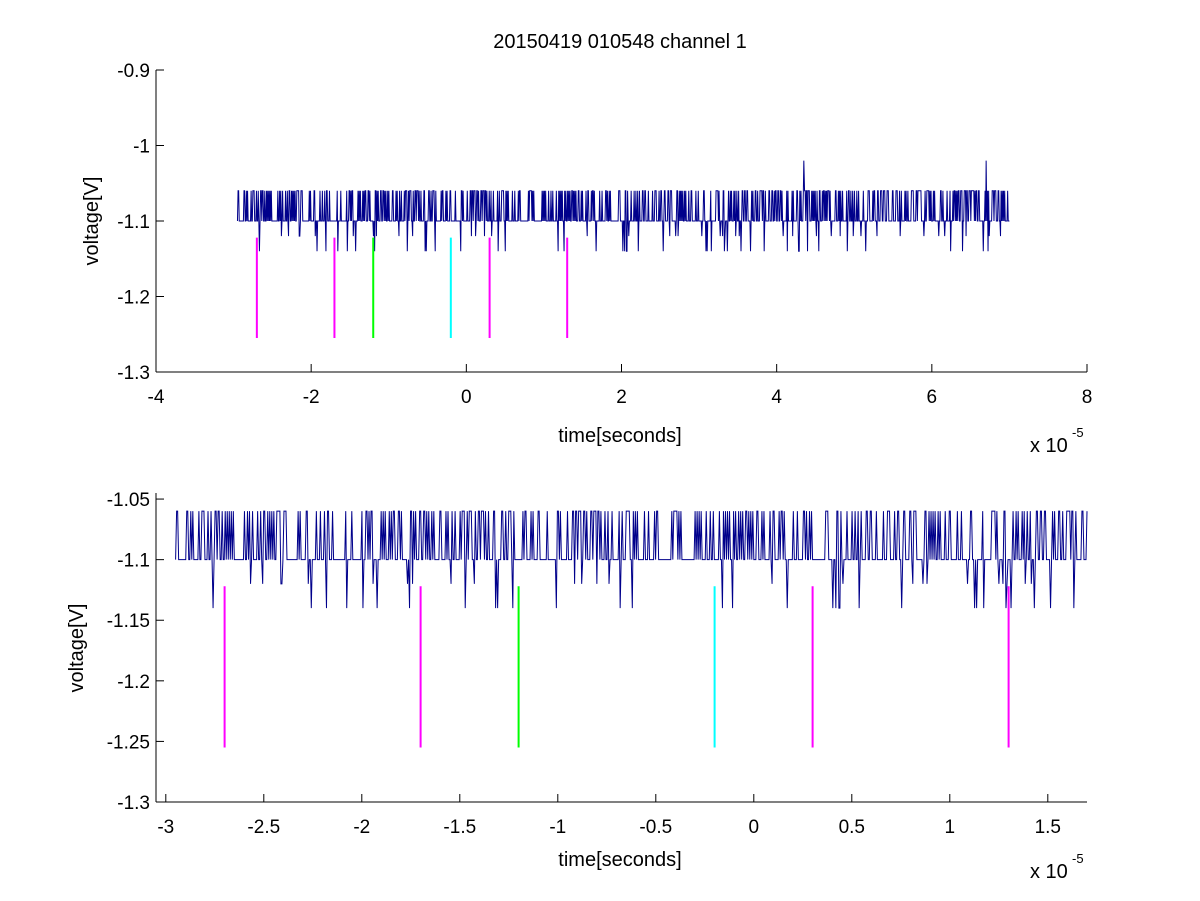  Describe the element at coordinates (133, 373) in the screenshot. I see `top-y-tick-label: -1.3` at that location.